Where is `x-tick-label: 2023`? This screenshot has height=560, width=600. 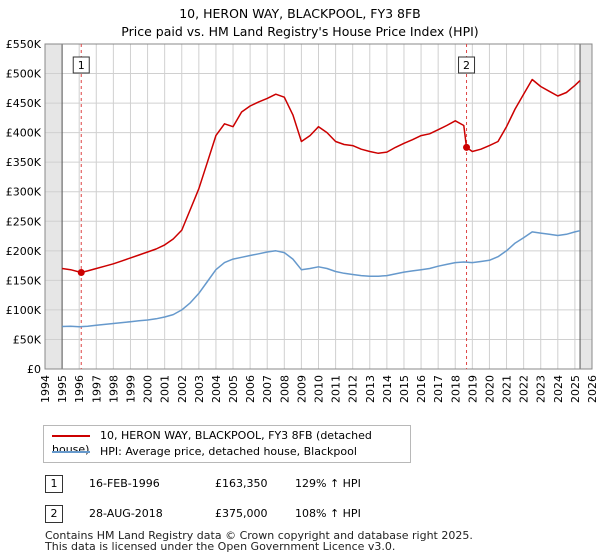 x-tick-label: 2023 is located at coordinates (541, 389).